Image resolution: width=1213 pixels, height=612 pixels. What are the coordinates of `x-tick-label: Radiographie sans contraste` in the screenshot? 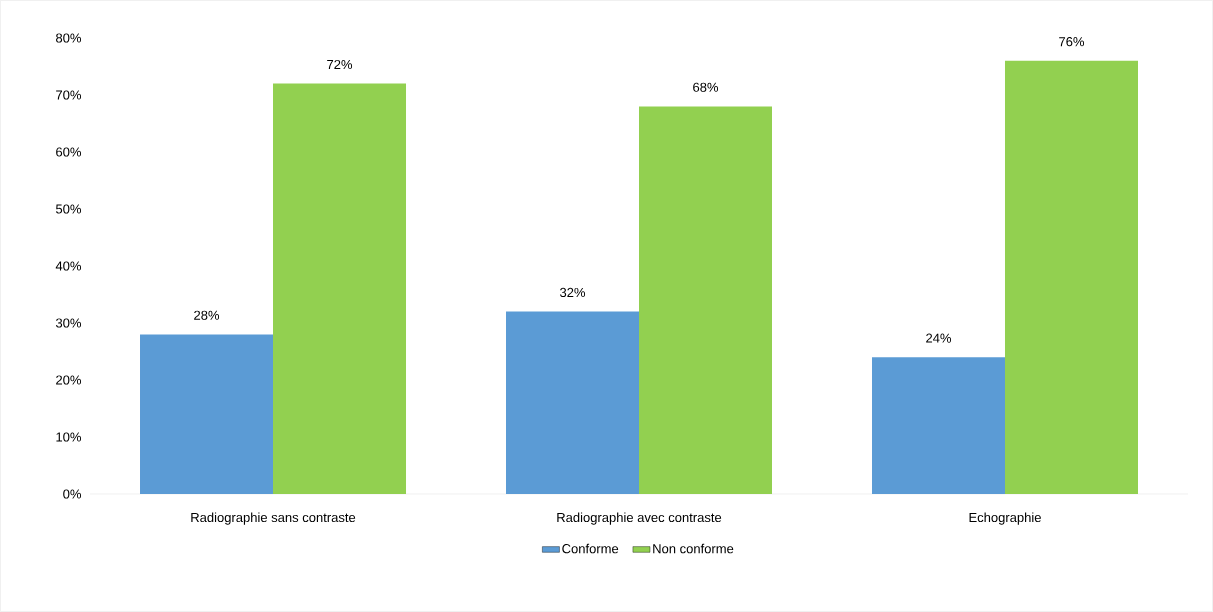 It's located at (273, 518).